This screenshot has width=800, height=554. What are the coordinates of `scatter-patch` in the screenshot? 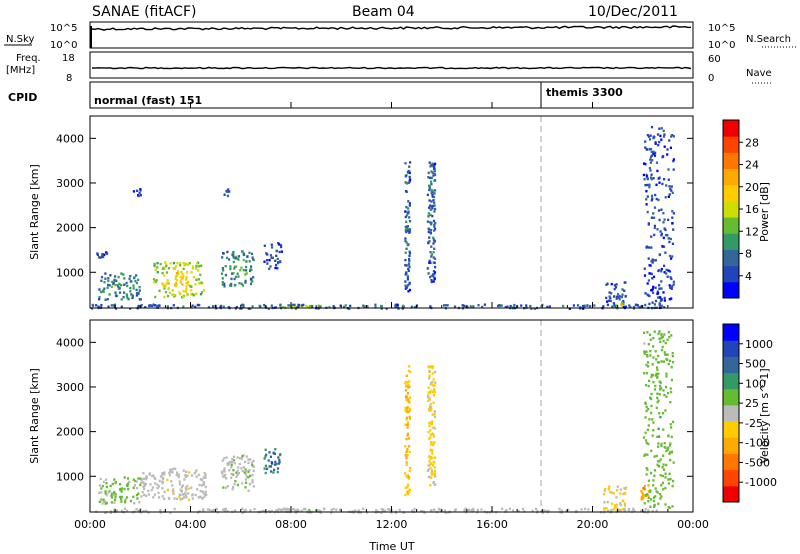 It's located at (408, 227).